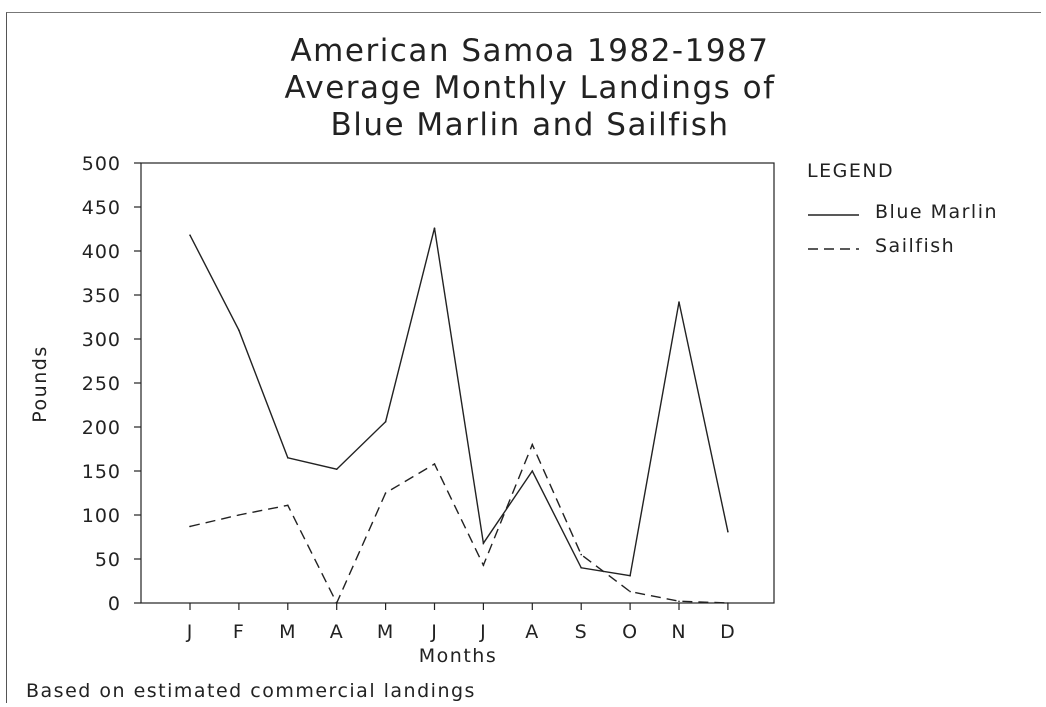 Image resolution: width=1046 pixels, height=707 pixels. What do you see at coordinates (101, 384) in the screenshot?
I see `y-tick-label: 250` at bounding box center [101, 384].